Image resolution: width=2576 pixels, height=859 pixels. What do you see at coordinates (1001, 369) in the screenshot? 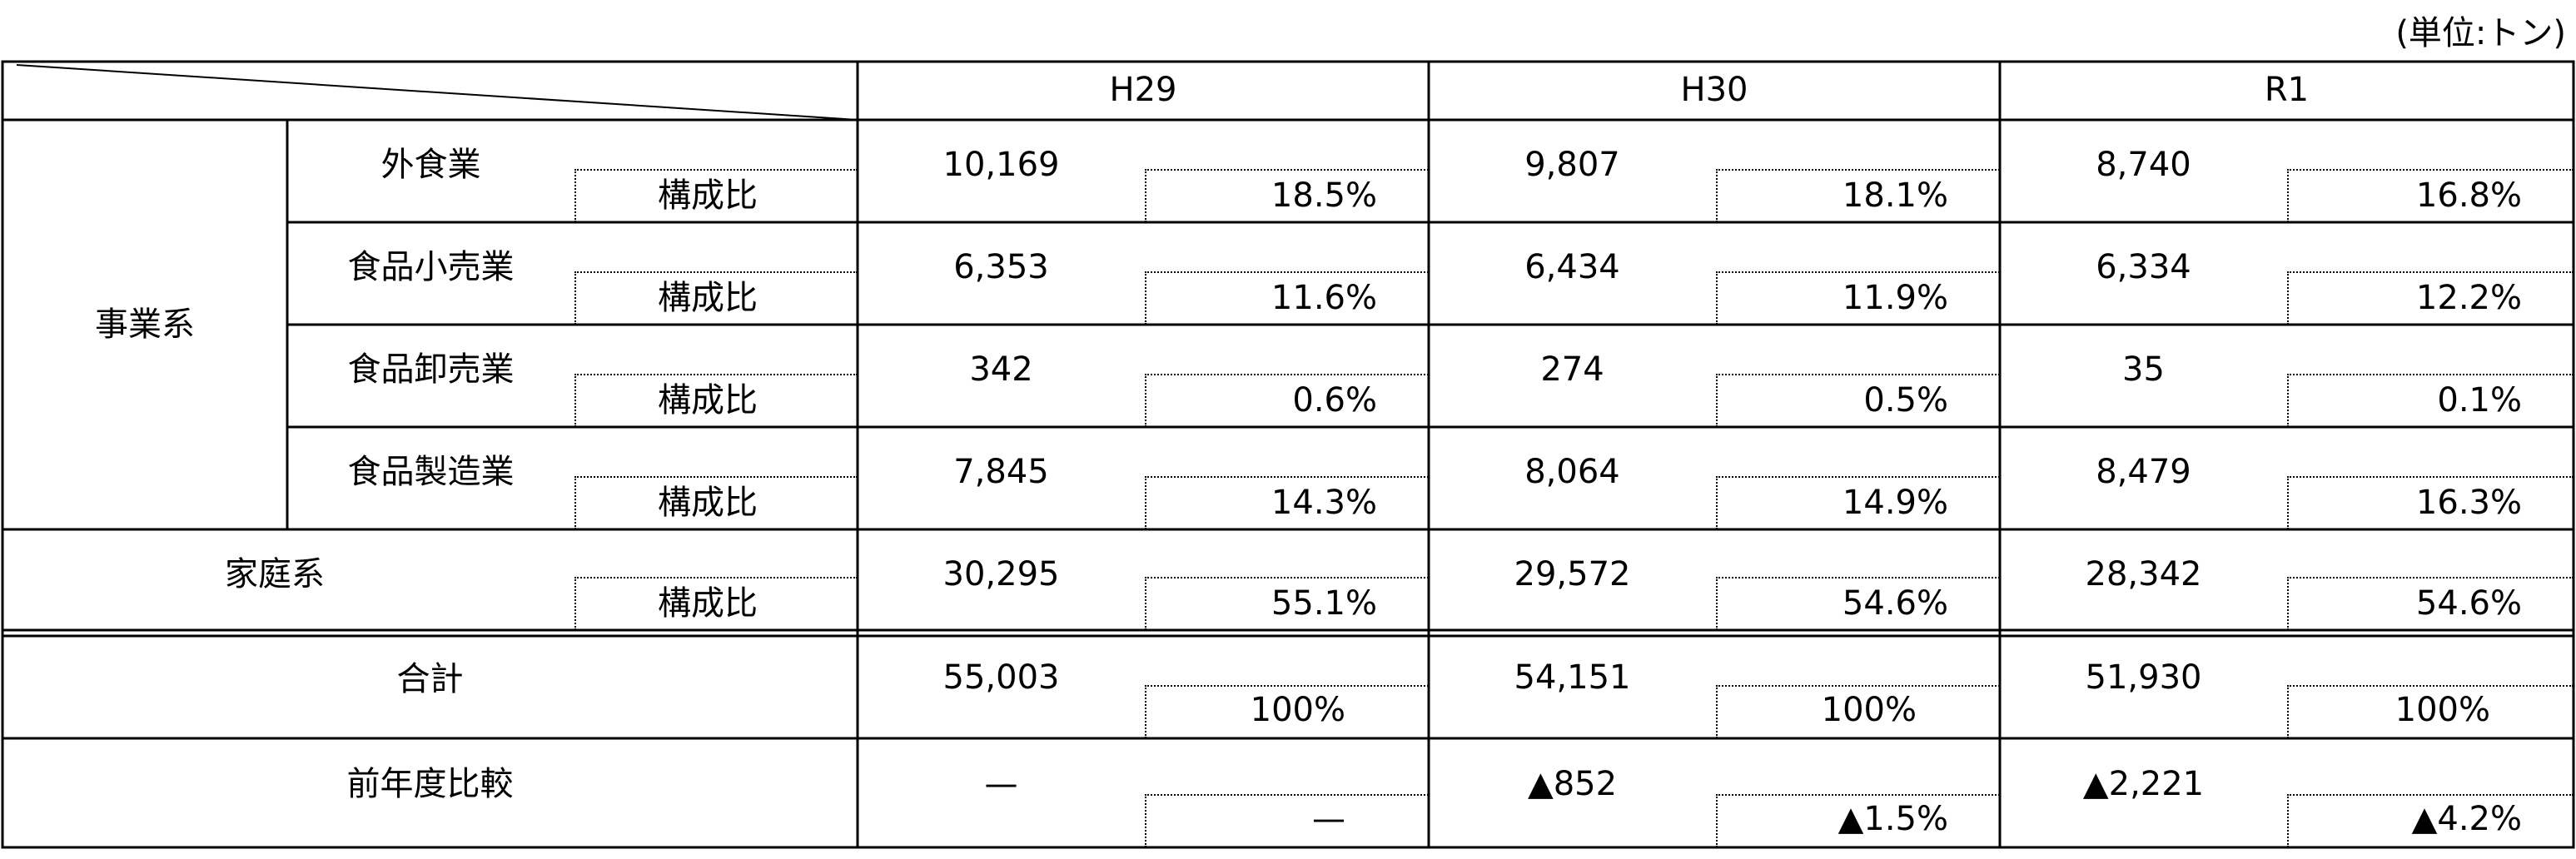
I see `value-cell: 342` at bounding box center [1001, 369].